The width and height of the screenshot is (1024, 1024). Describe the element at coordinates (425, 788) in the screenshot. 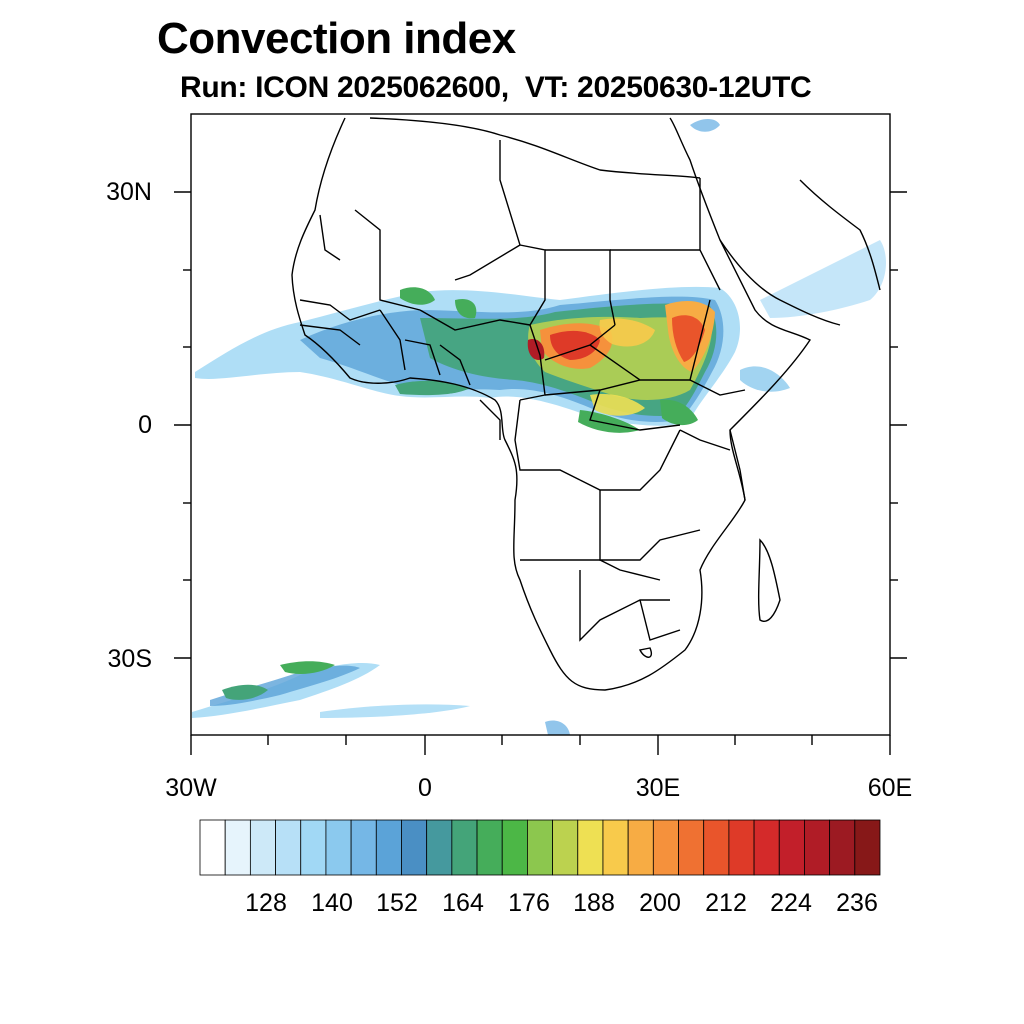

I see `lon-label: 0` at that location.